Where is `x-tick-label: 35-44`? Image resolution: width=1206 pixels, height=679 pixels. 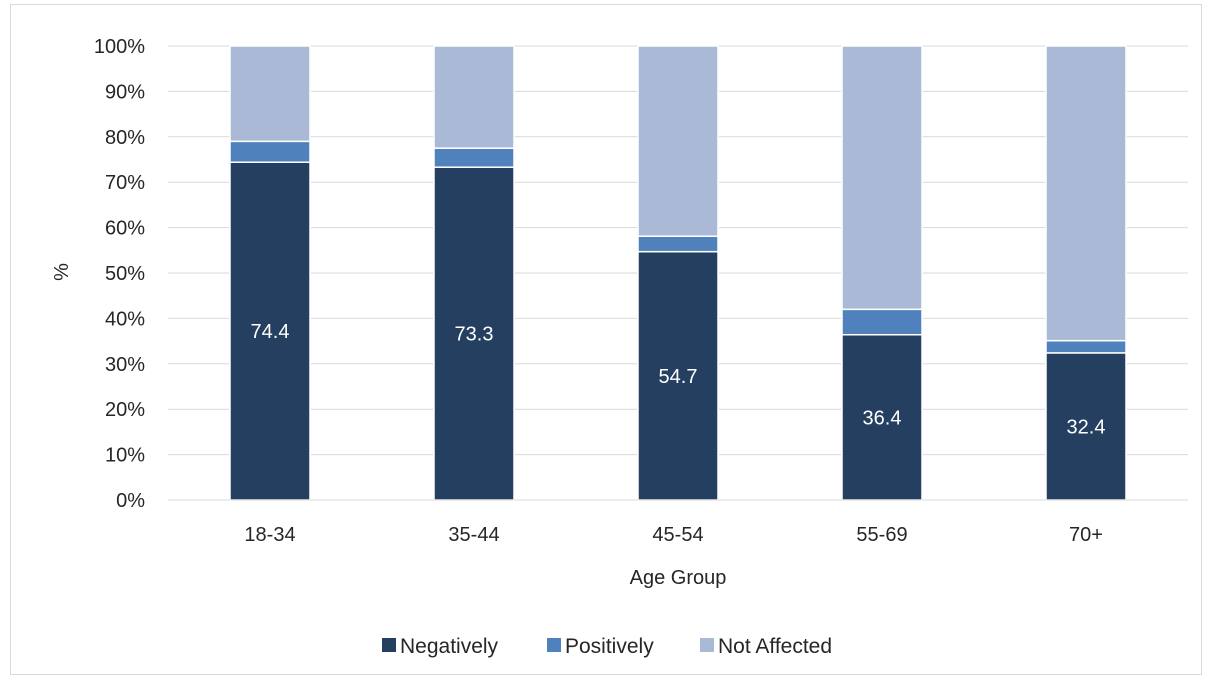
x-tick-label: 35-44 is located at coordinates (473, 535).